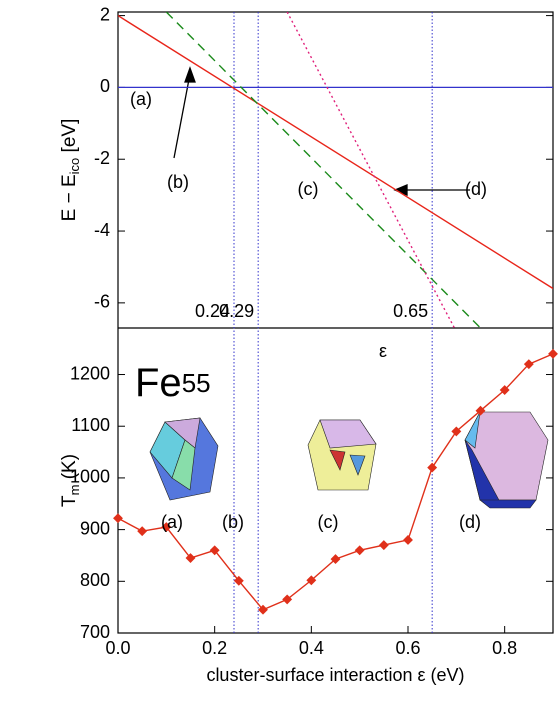  I want to click on annotation: ε, so click(383, 351).